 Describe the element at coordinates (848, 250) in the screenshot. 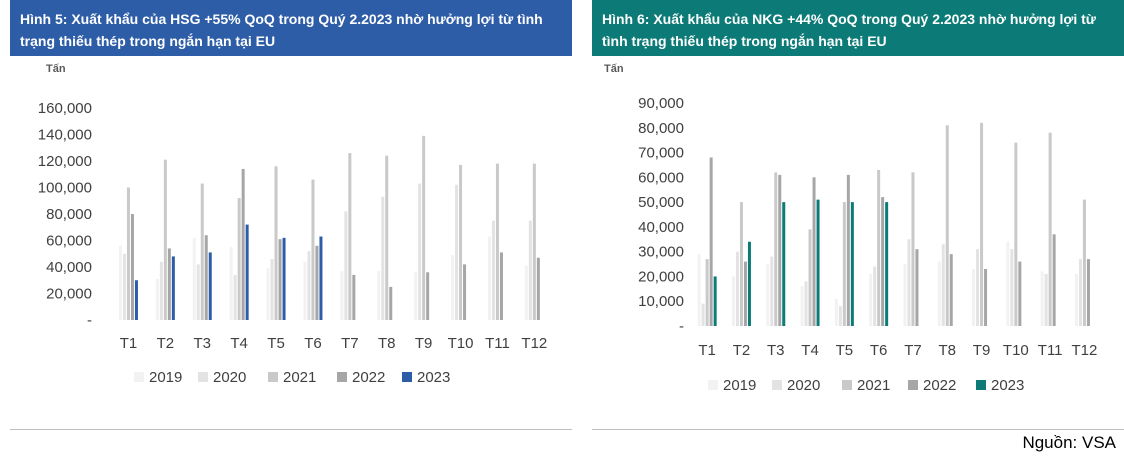

I see `bar-2022-T5` at that location.